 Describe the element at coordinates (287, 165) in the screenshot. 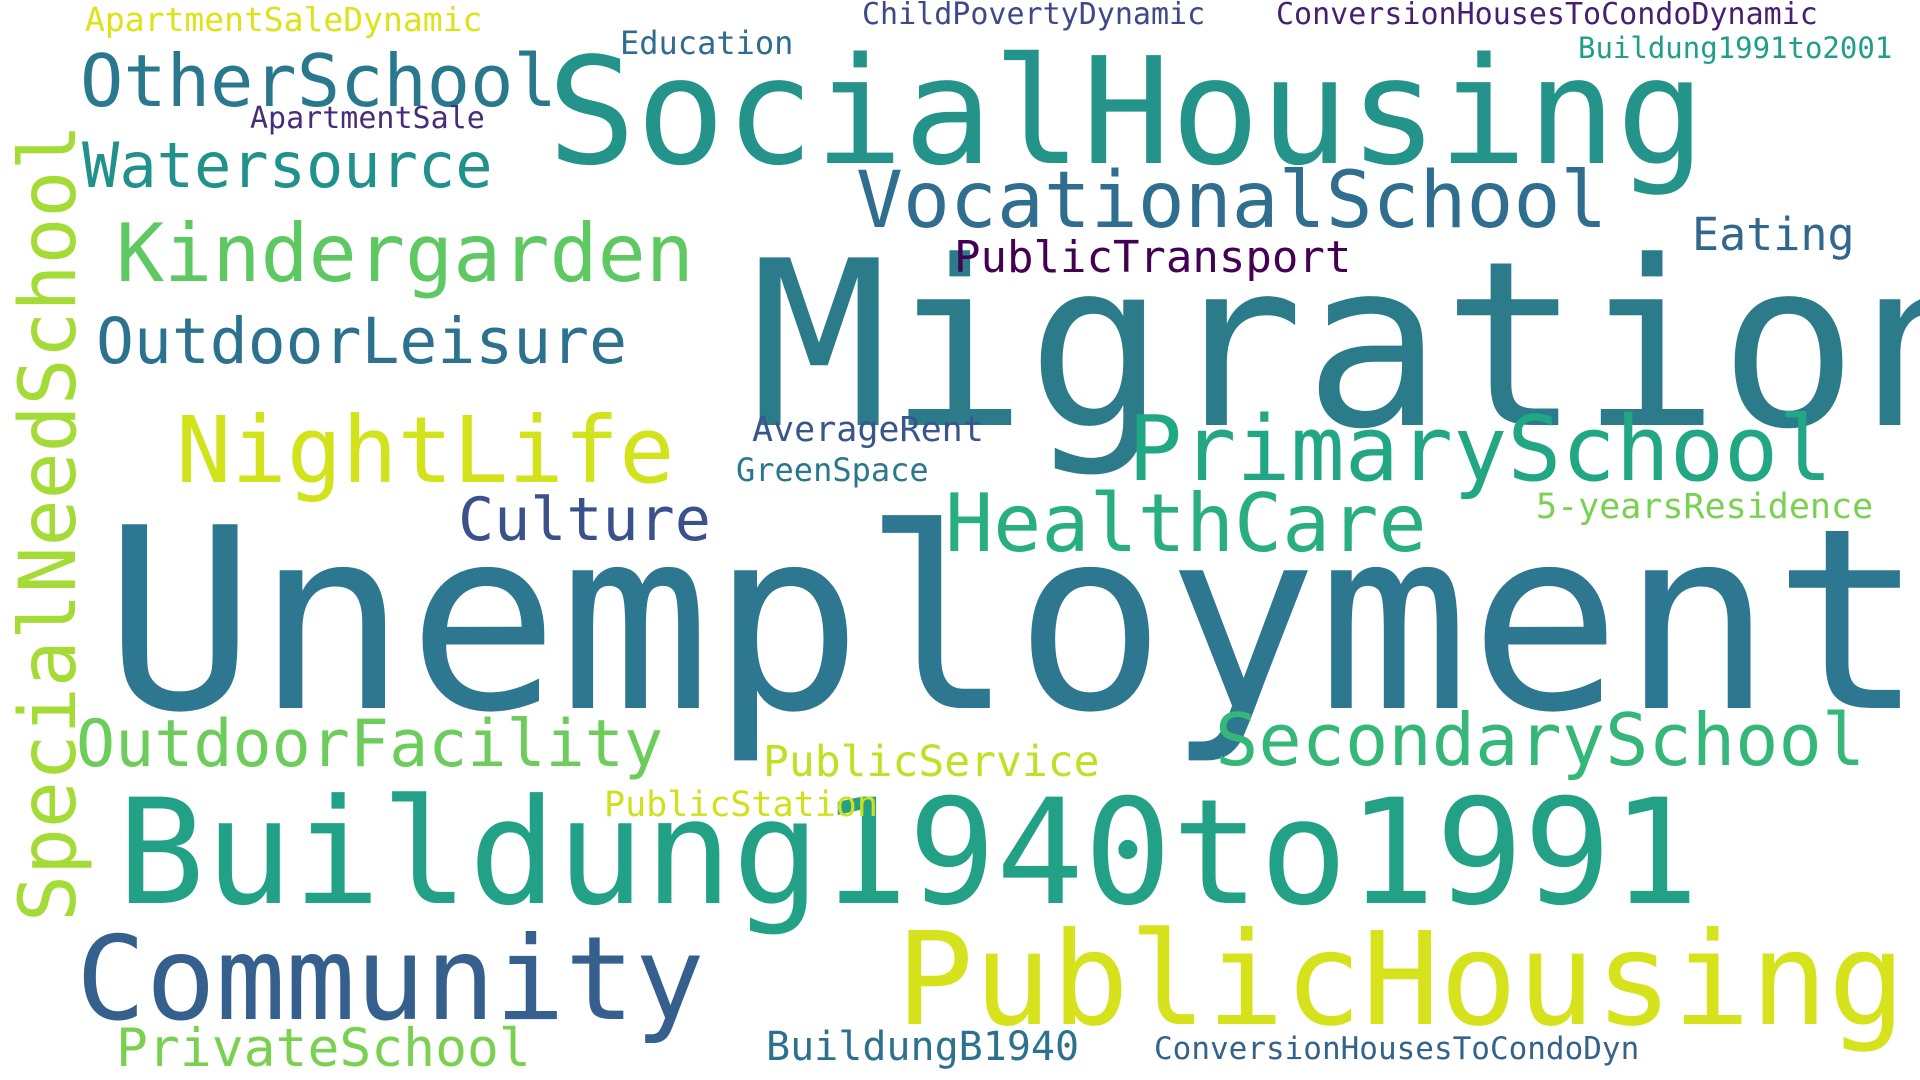

I see `word-watersource: Watersource` at that location.